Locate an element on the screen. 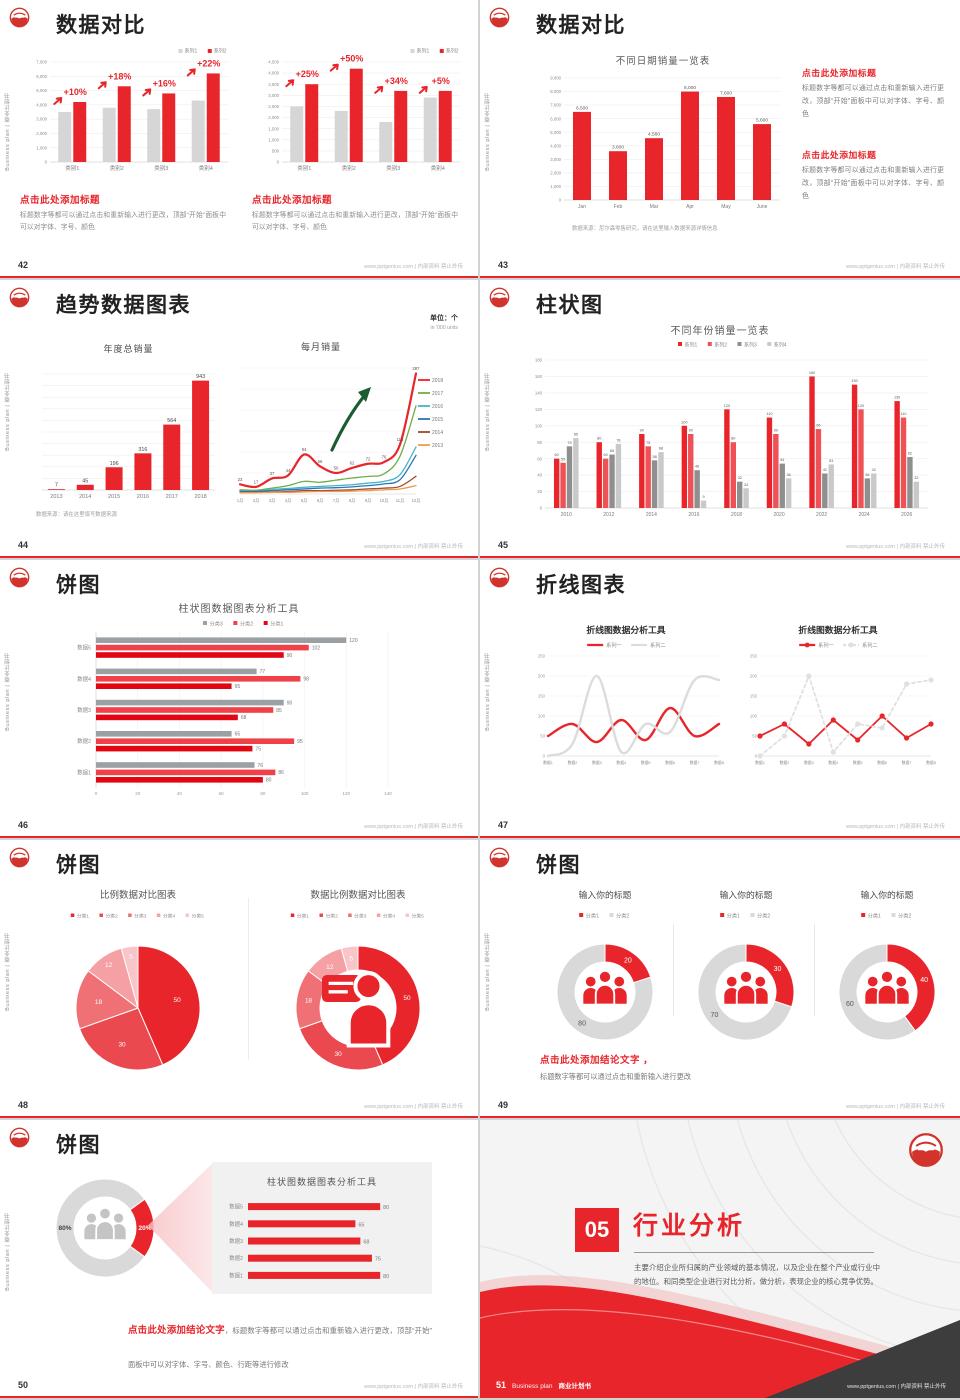 Image resolution: width=960 pixels, height=1400 pixels. y-tick-label: 0 is located at coordinates (541, 508).